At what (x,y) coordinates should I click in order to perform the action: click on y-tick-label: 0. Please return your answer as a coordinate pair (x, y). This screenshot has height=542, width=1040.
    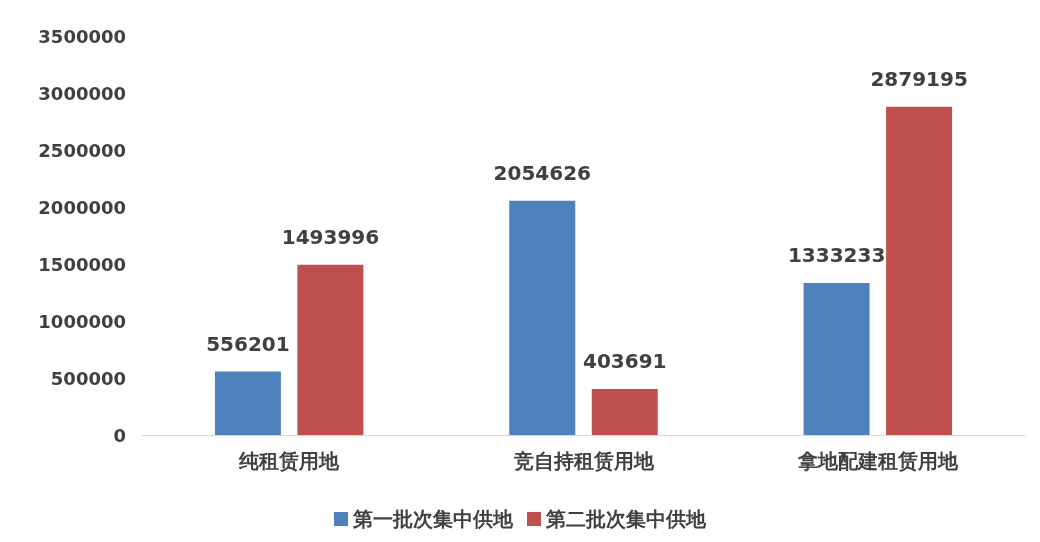
    Looking at the image, I should click on (119, 435).